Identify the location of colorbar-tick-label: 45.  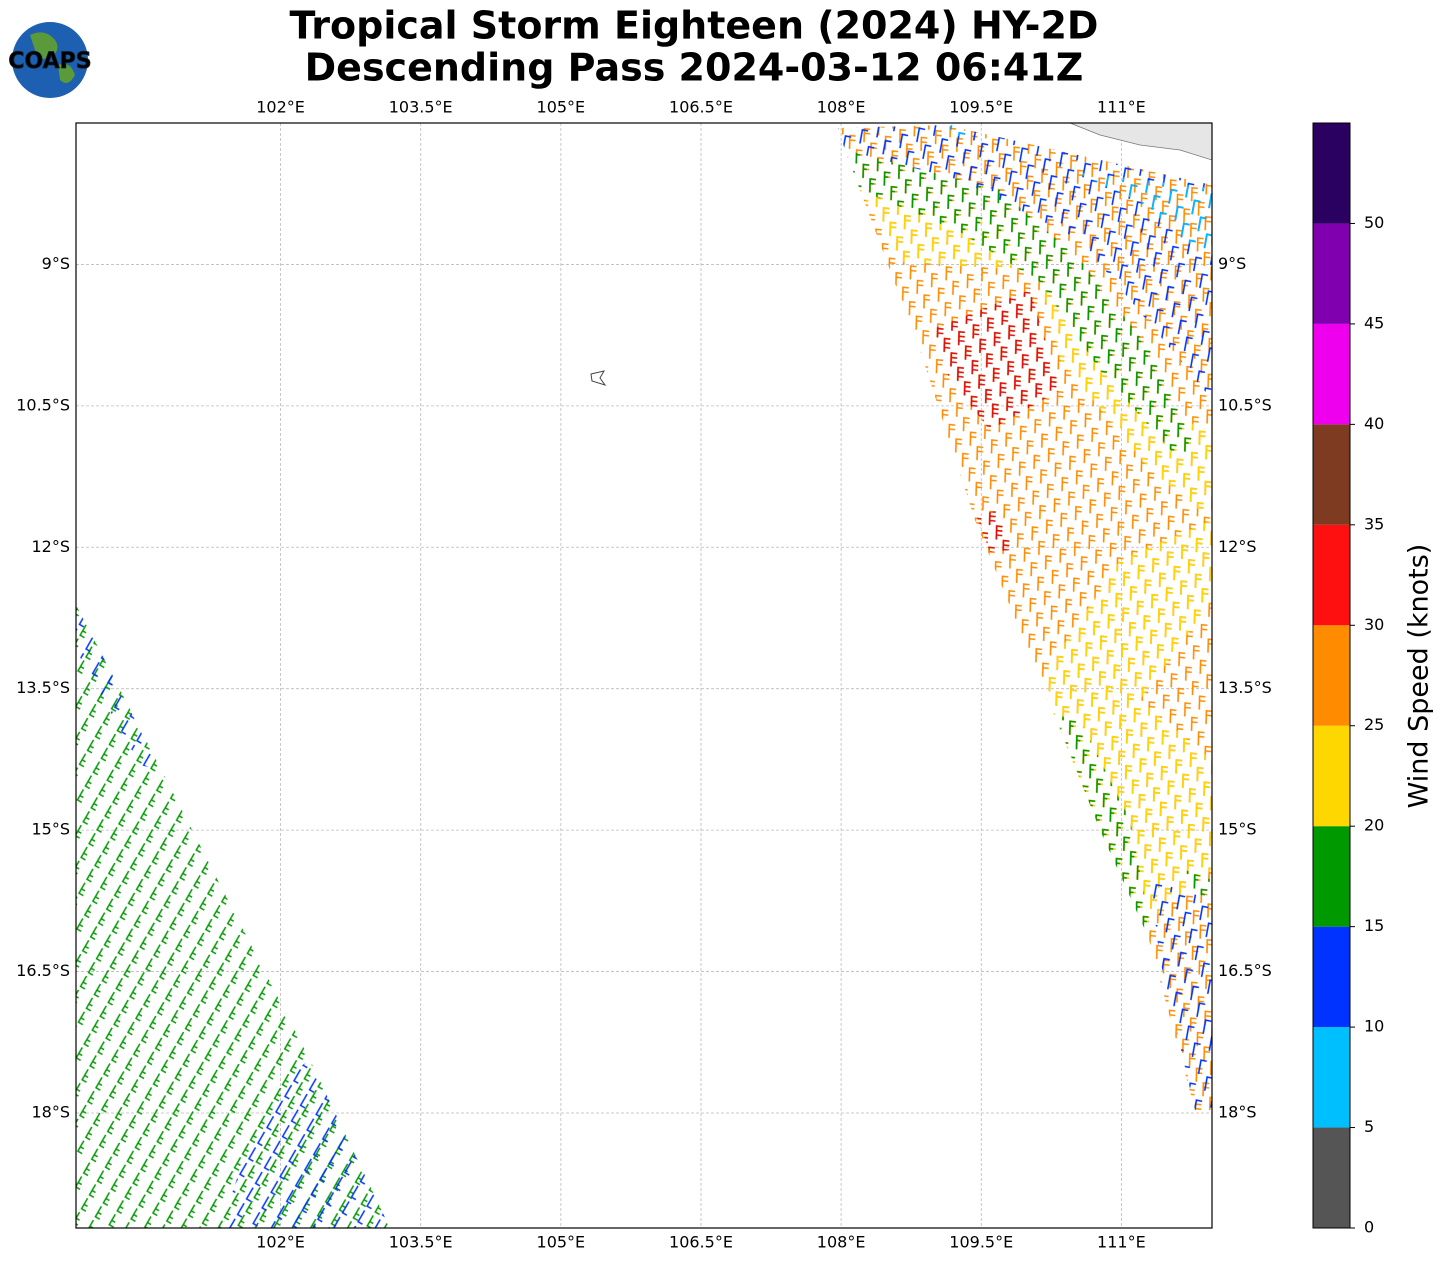
(1374, 322).